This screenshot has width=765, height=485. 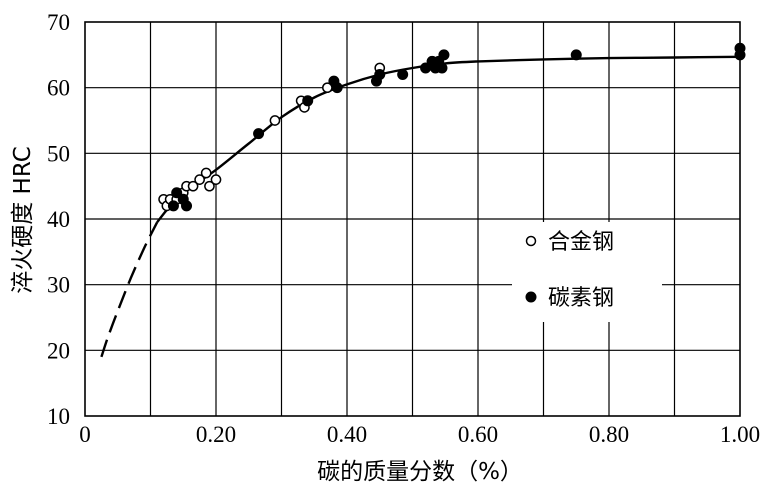 What do you see at coordinates (85, 434) in the screenshot?
I see `x-tick-label: 0` at bounding box center [85, 434].